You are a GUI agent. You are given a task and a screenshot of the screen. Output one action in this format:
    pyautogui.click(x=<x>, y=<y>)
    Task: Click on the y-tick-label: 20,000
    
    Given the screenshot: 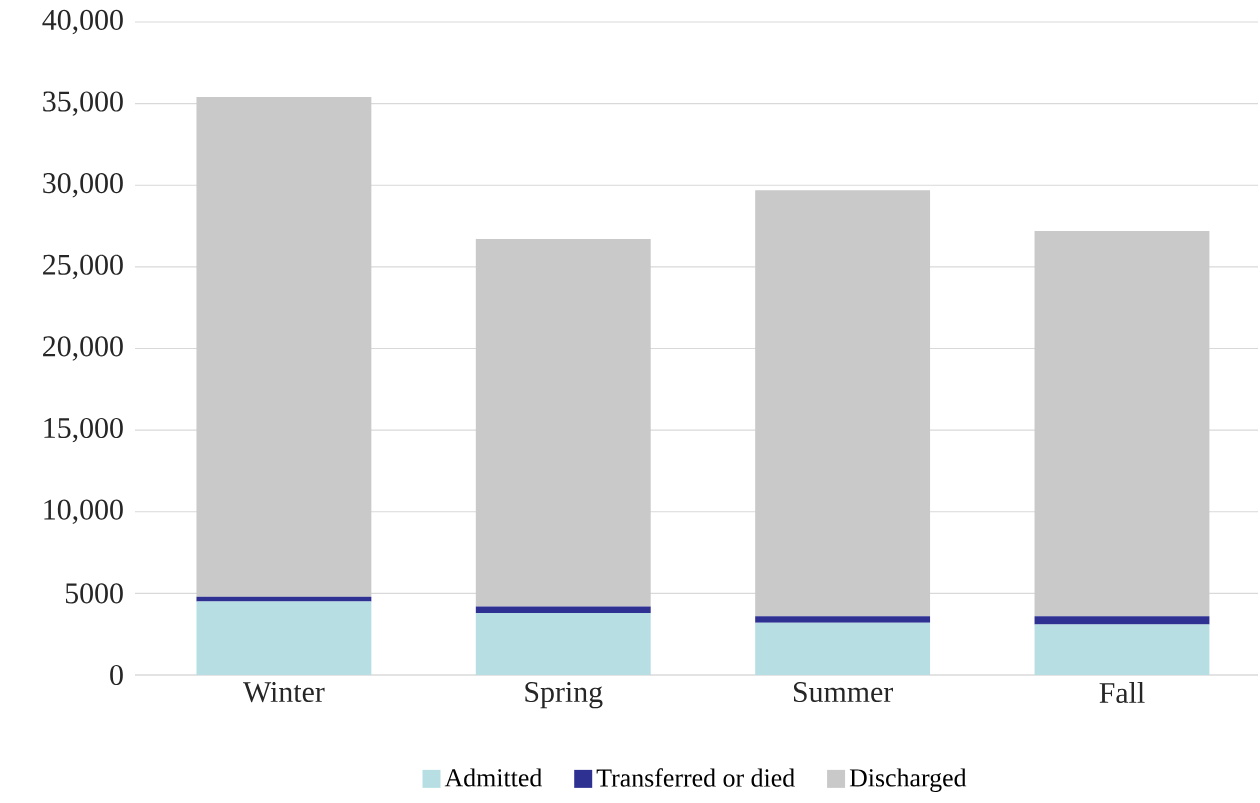 What is the action you would take?
    pyautogui.click(x=83, y=348)
    